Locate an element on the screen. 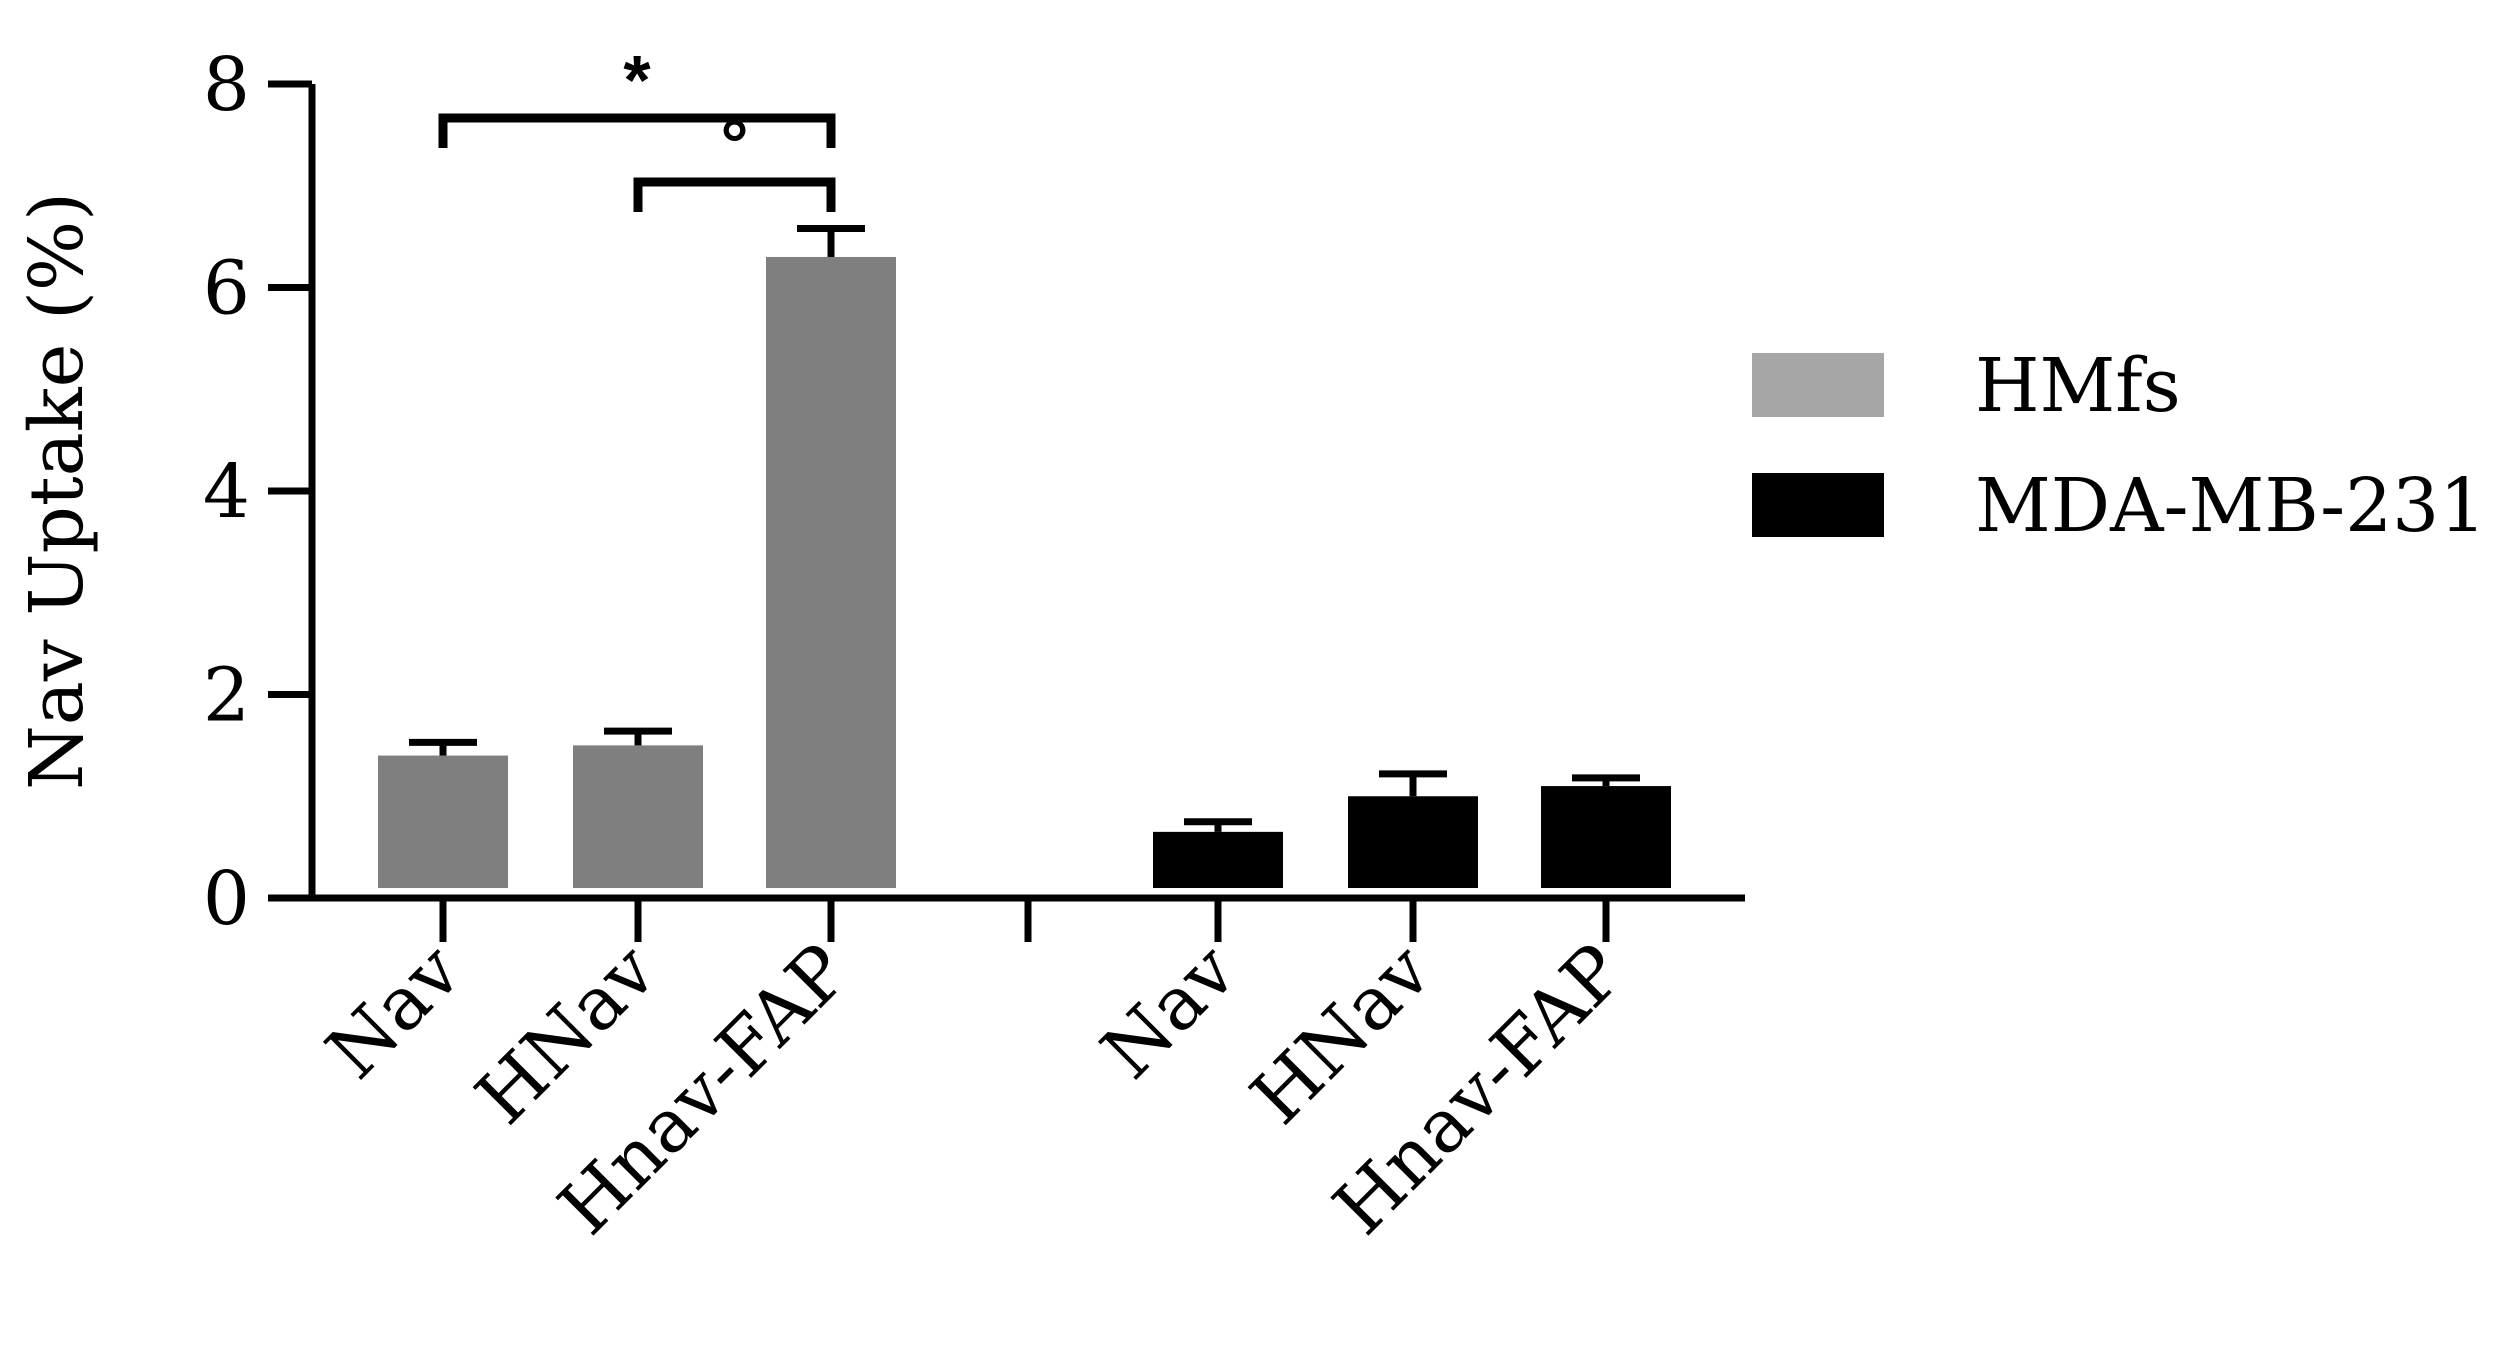 The width and height of the screenshot is (2520, 1353). legend-label: HMfs is located at coordinates (2078, 386).